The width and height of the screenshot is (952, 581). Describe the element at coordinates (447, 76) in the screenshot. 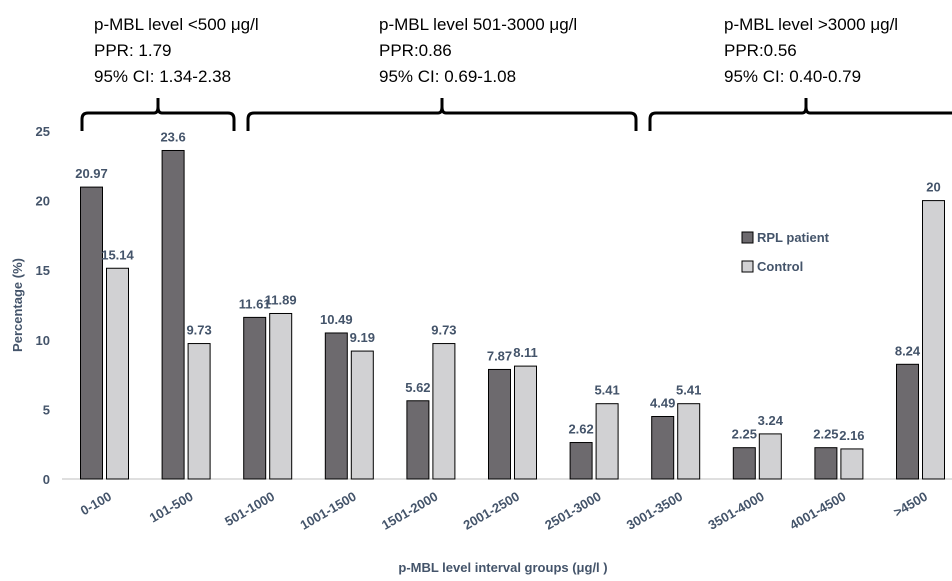

I see `annotation-text: 95% CI: 0.69-1.08` at that location.